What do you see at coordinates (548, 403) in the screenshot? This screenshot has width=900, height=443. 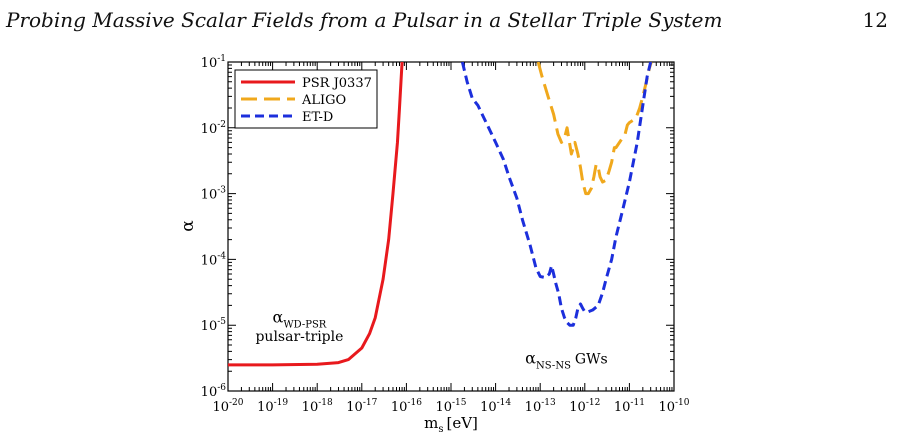 I see `x-tick-label-7-exponent: -13` at bounding box center [548, 403].